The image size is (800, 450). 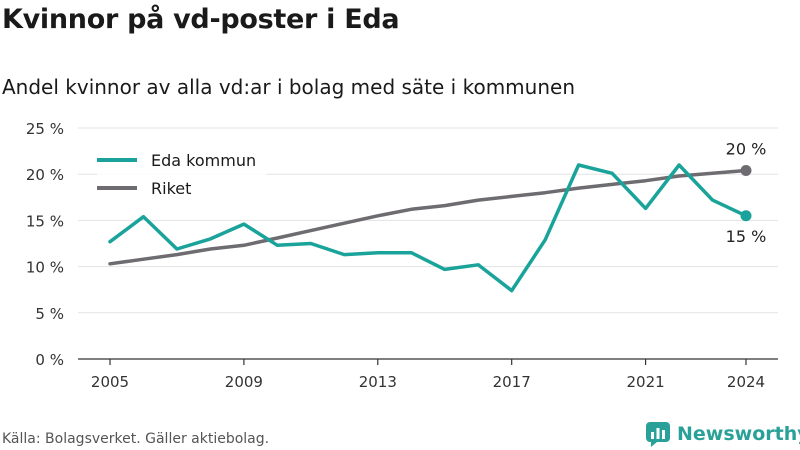 I want to click on x-tick-label: 2005, so click(x=110, y=382).